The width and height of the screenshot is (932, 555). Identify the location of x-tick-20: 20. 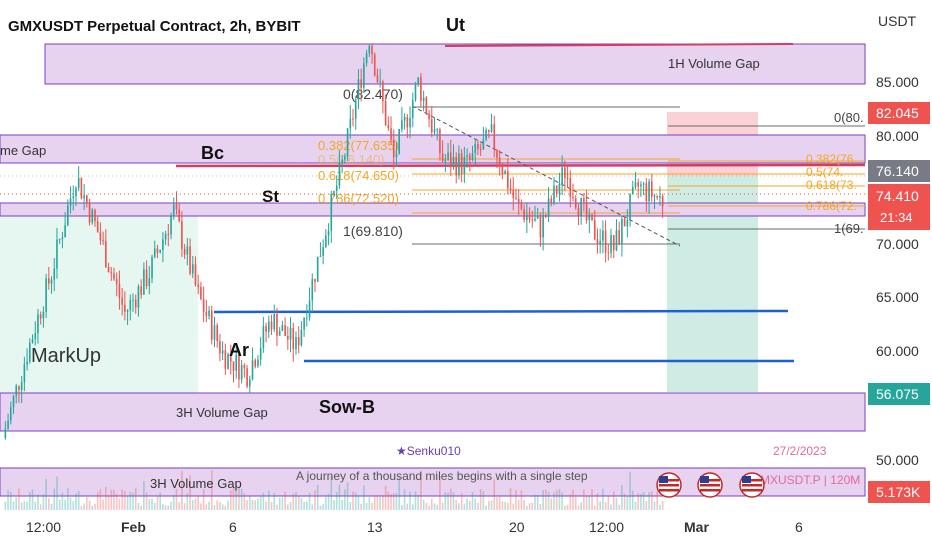
(517, 527).